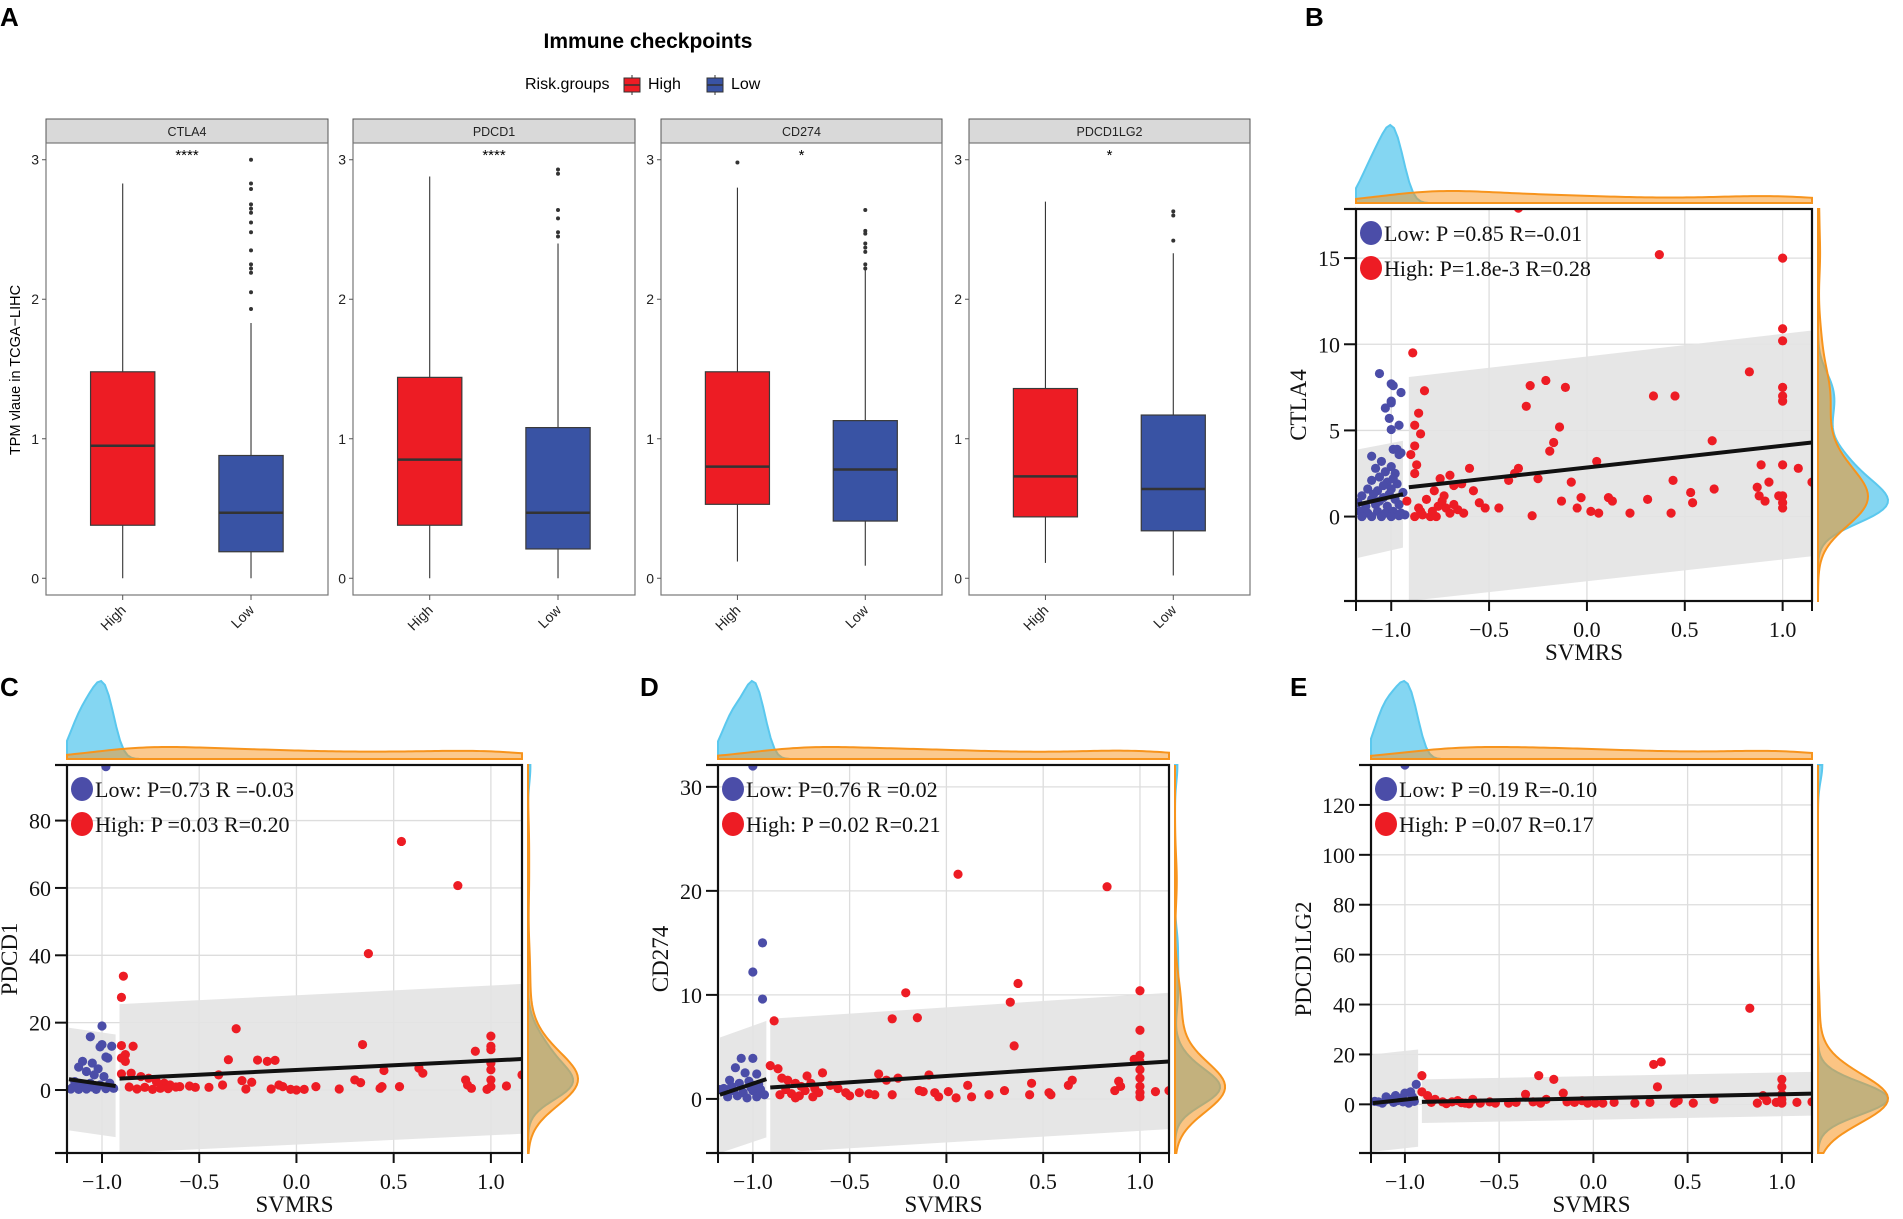  What do you see at coordinates (691, 787) in the screenshot?
I see `y-tick-label: 30` at bounding box center [691, 787].